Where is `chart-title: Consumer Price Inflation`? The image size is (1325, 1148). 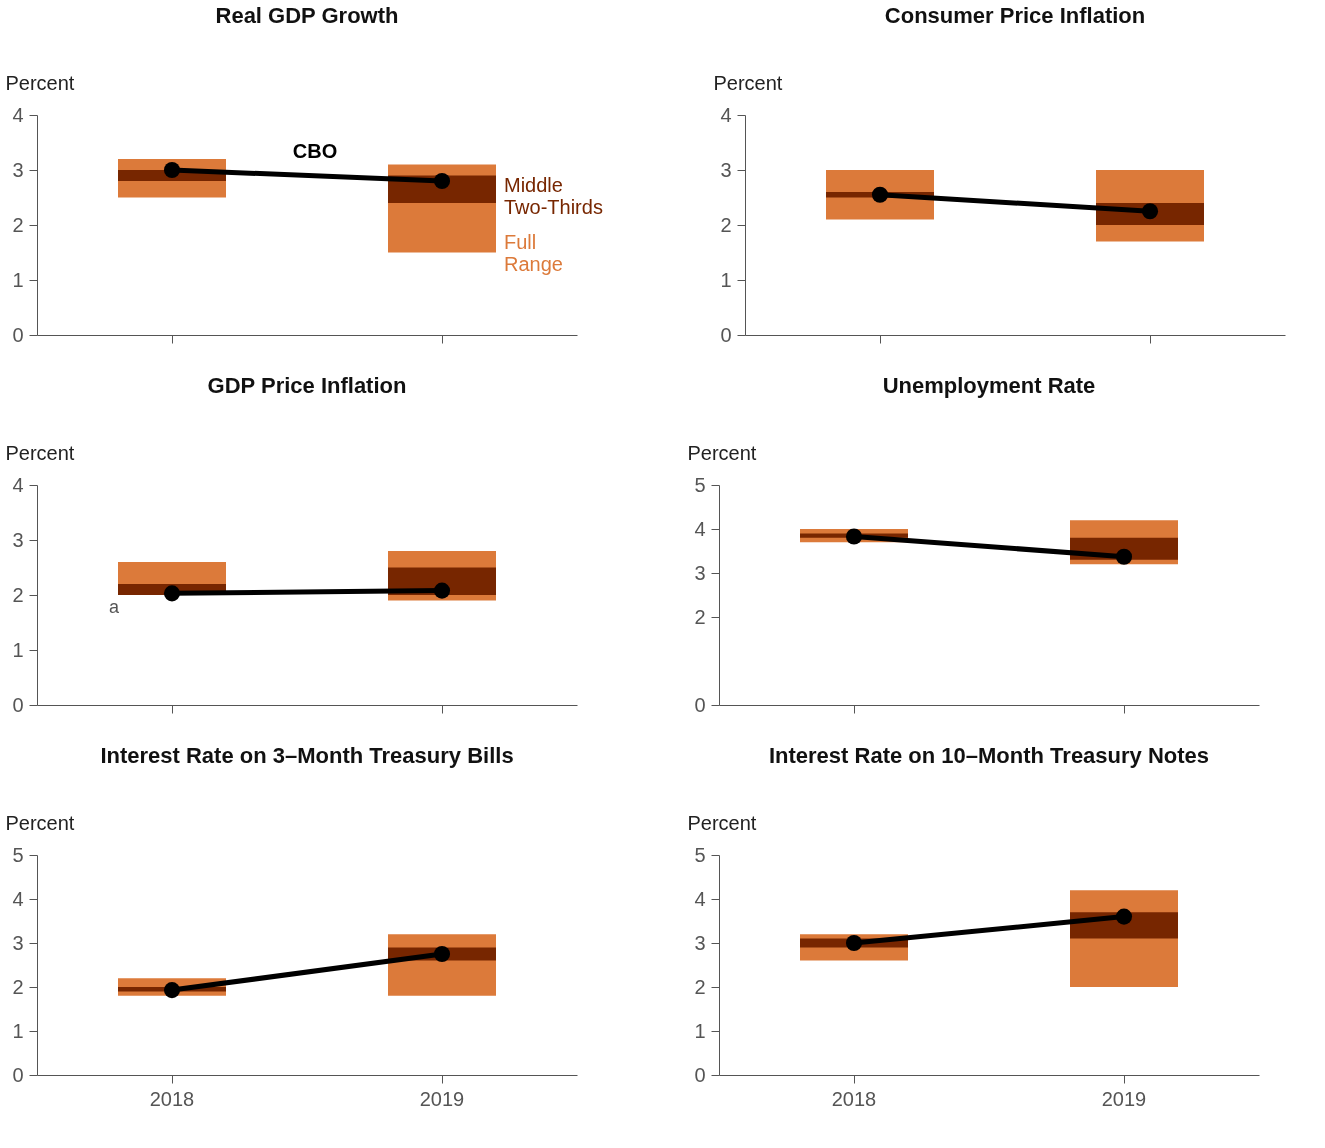
chart-title: Consumer Price Inflation is located at coordinates (1015, 15).